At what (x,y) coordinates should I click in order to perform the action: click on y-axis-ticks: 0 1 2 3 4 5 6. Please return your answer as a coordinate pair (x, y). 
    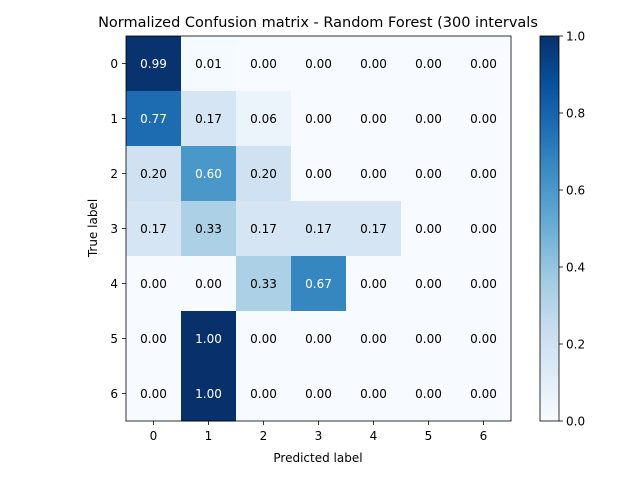
    Looking at the image, I should click on (118, 229).